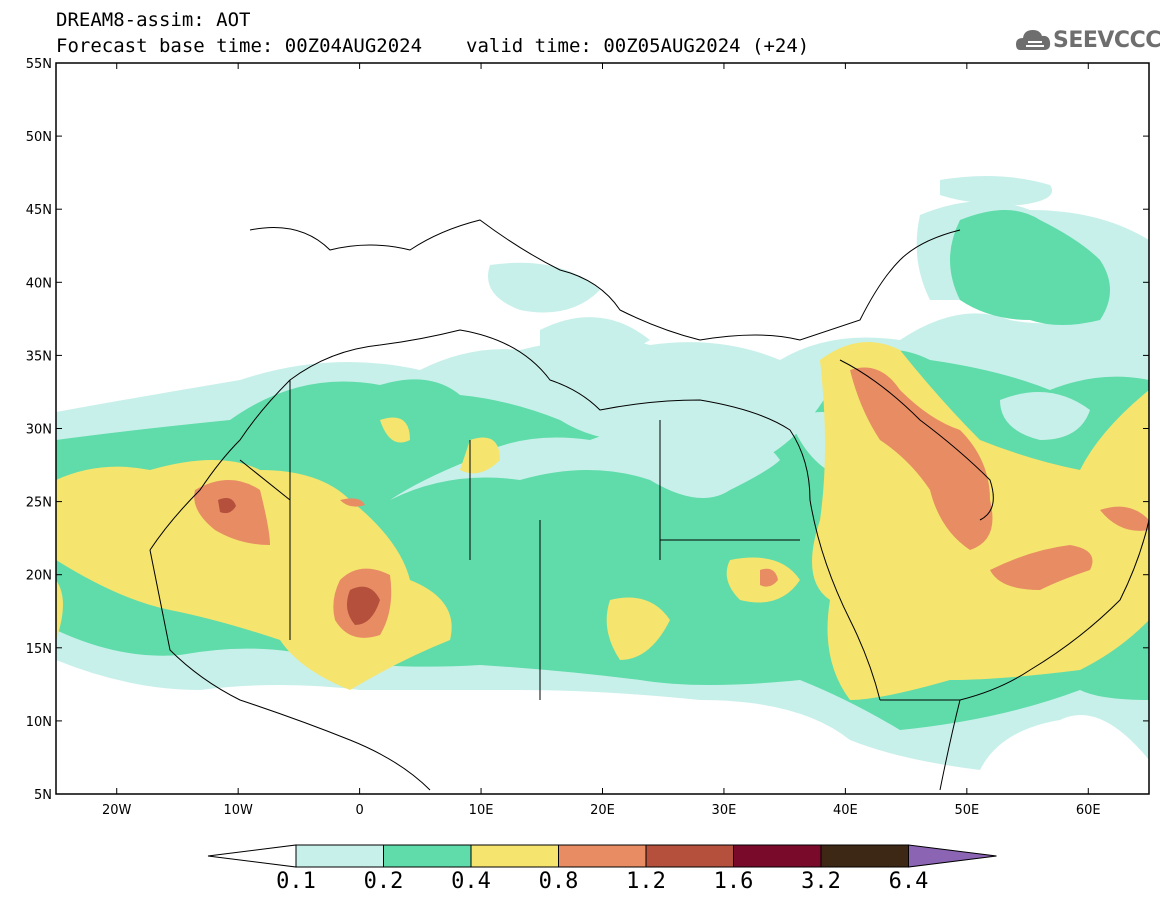 The height and width of the screenshot is (905, 1165). What do you see at coordinates (239, 46) in the screenshot?
I see `base-time: Forecast base time: 00Z04AUG2024` at bounding box center [239, 46].